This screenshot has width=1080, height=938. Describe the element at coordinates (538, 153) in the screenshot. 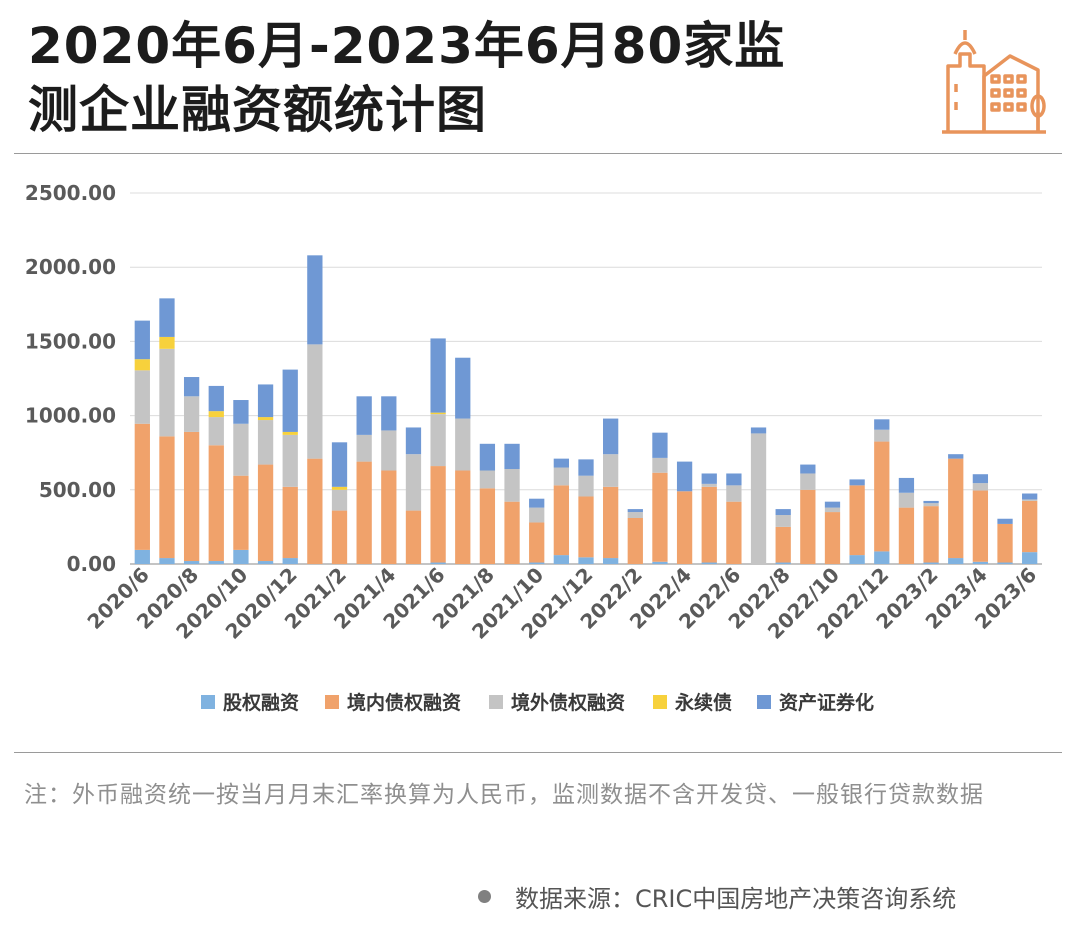

I see `title-divider` at that location.